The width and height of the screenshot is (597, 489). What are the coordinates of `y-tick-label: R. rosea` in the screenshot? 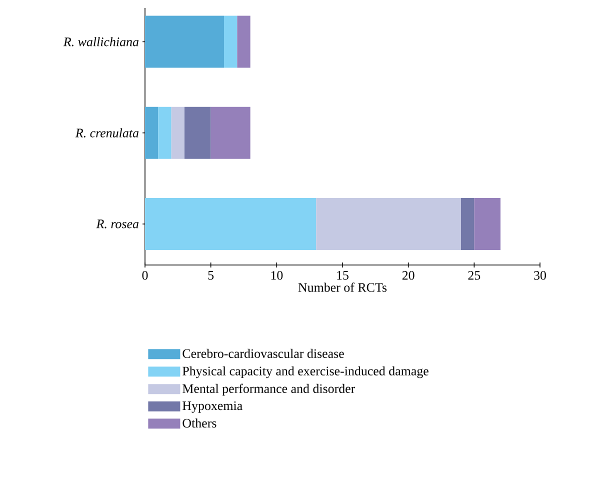 It's located at (117, 224).